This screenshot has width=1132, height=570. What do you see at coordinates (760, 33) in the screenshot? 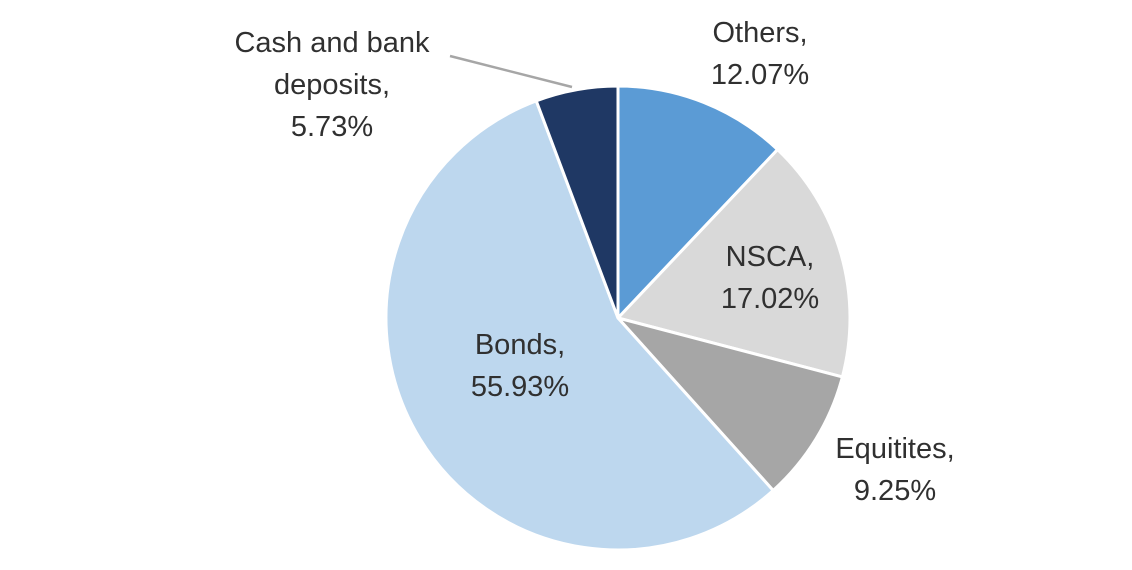
I see `slice-label-category: Others,` at bounding box center [760, 33].